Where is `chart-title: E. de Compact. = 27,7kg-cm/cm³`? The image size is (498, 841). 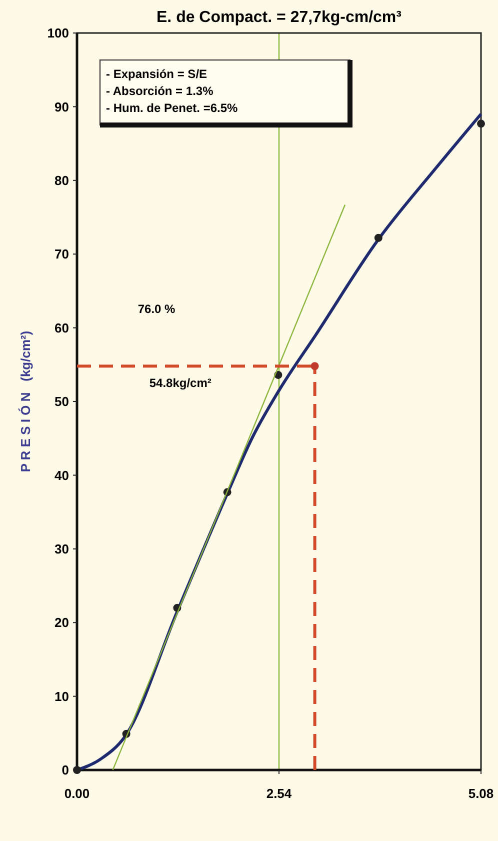 chart-title: E. de Compact. = 27,7kg-cm/cm³ is located at coordinates (279, 17).